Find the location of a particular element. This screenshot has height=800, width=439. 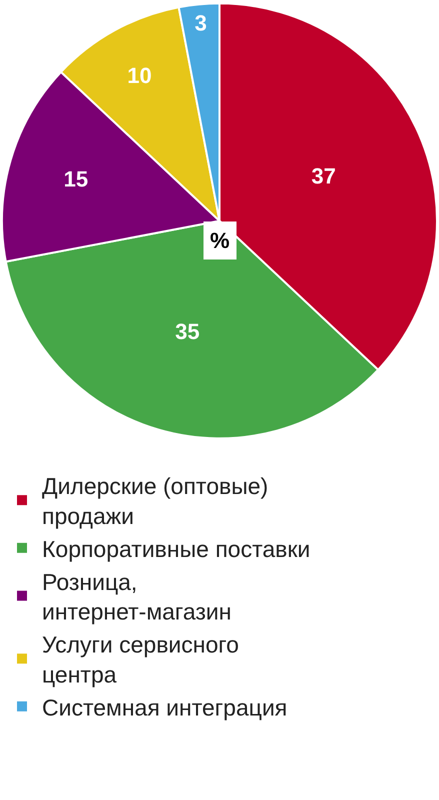

legend-label: Розница, интернет-магазин is located at coordinates (137, 596).